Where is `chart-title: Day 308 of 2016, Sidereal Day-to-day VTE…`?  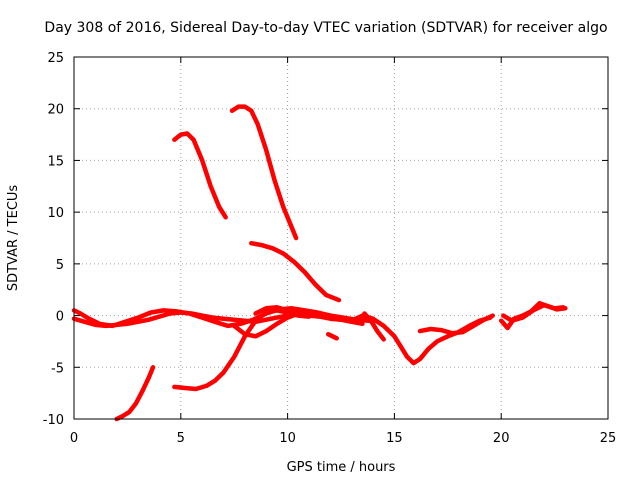
chart-title: Day 308 of 2016, Sidereal Day-to-day VTE… is located at coordinates (325, 28).